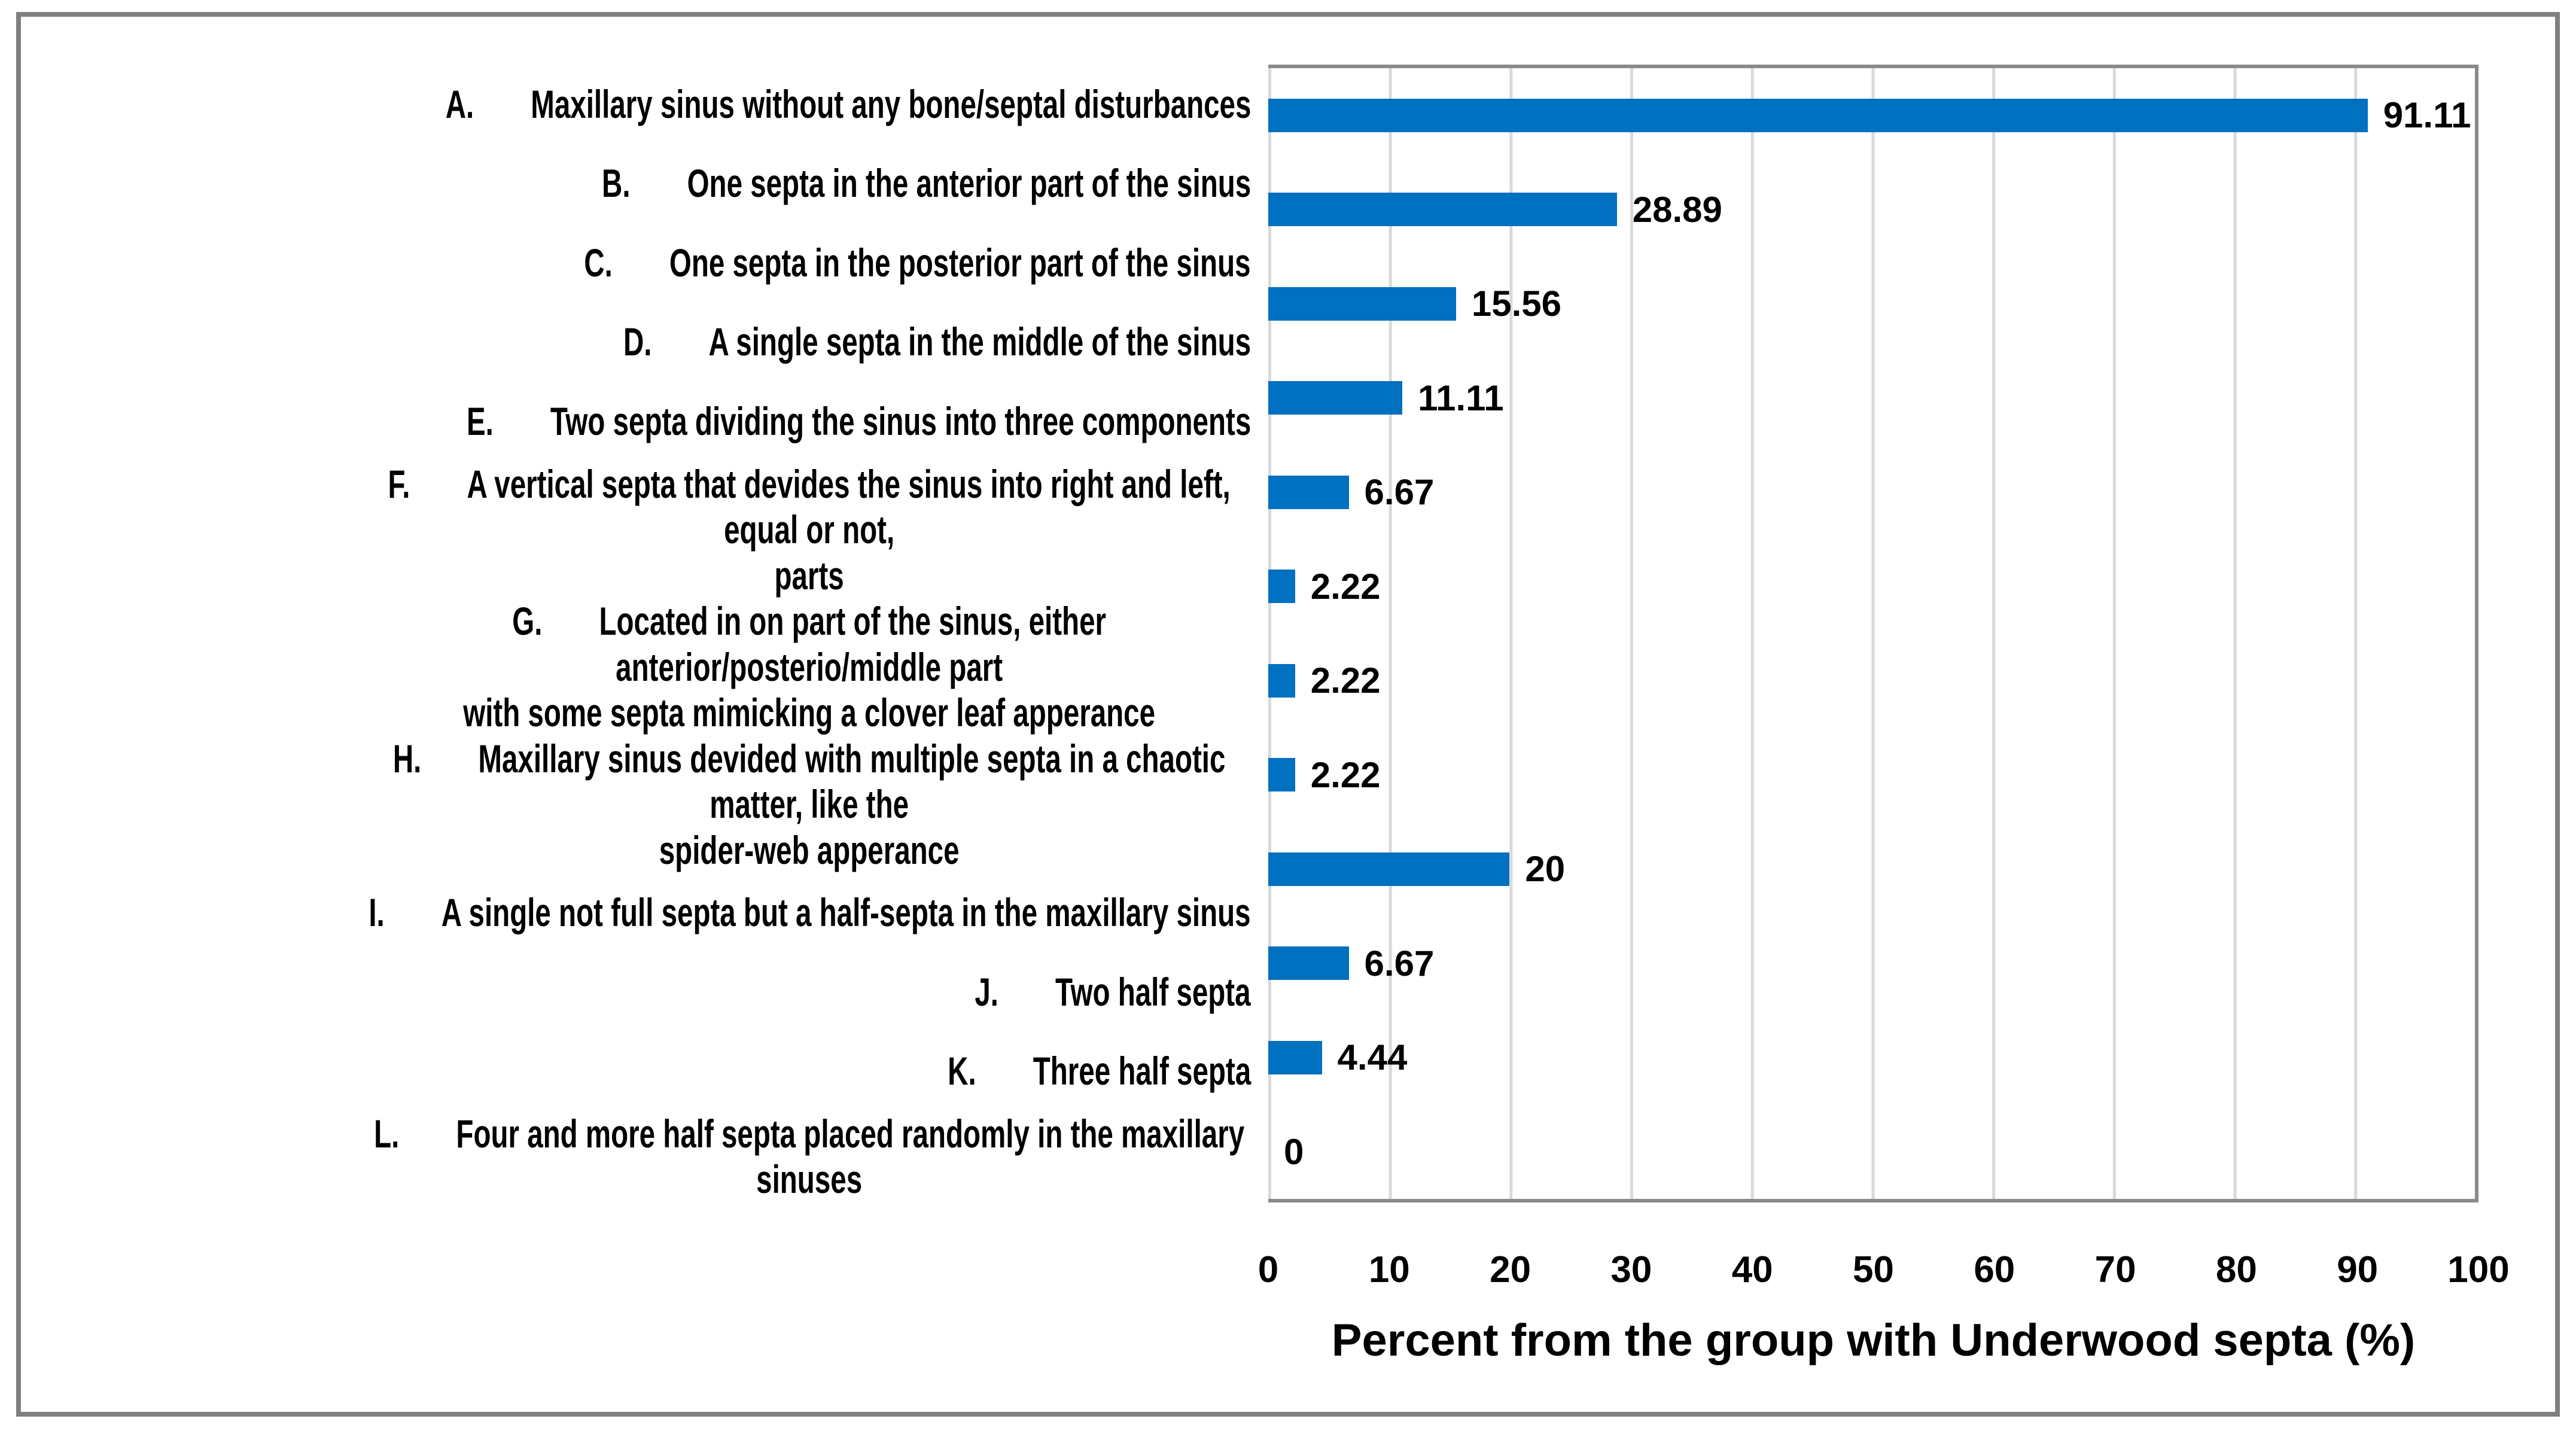 The width and height of the screenshot is (2576, 1431). I want to click on category-letter: B., so click(616, 183).